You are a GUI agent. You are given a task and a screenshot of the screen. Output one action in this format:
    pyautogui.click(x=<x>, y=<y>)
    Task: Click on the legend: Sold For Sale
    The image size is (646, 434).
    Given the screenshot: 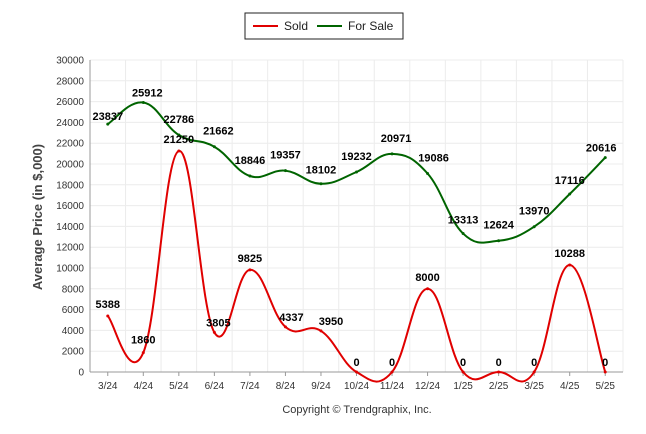 What is the action you would take?
    pyautogui.click(x=324, y=26)
    